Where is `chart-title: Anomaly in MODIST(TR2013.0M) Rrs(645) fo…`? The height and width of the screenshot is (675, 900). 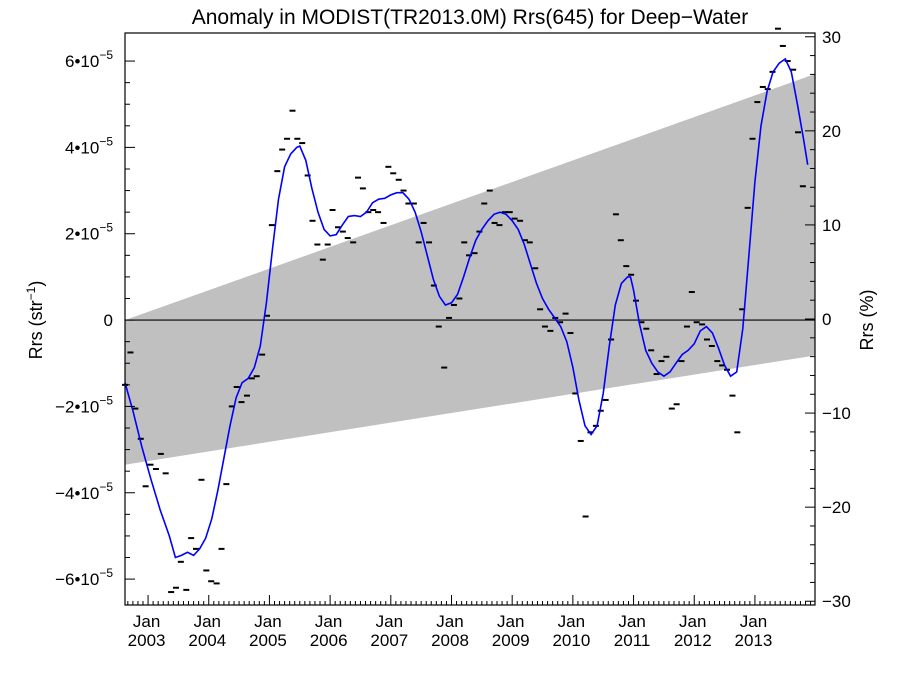
chart-title: Anomaly in MODIST(TR2013.0M) Rrs(645) fo… is located at coordinates (470, 17).